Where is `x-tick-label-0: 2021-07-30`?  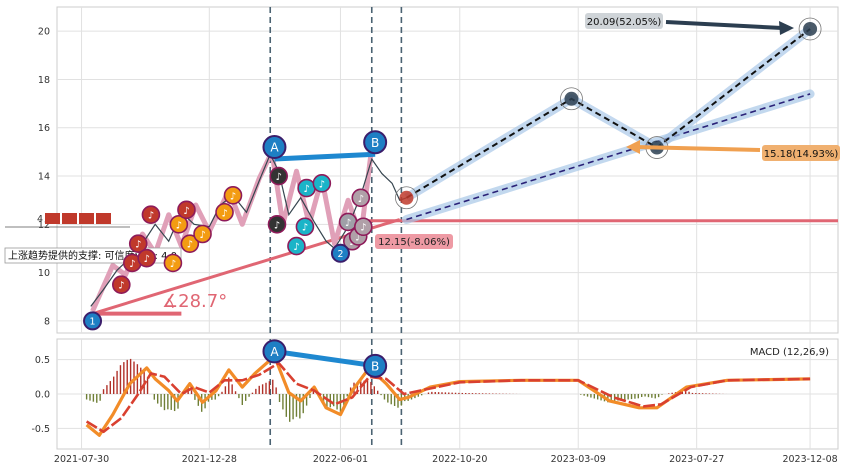
x-tick-label-0: 2021-07-30 is located at coordinates (81, 459).